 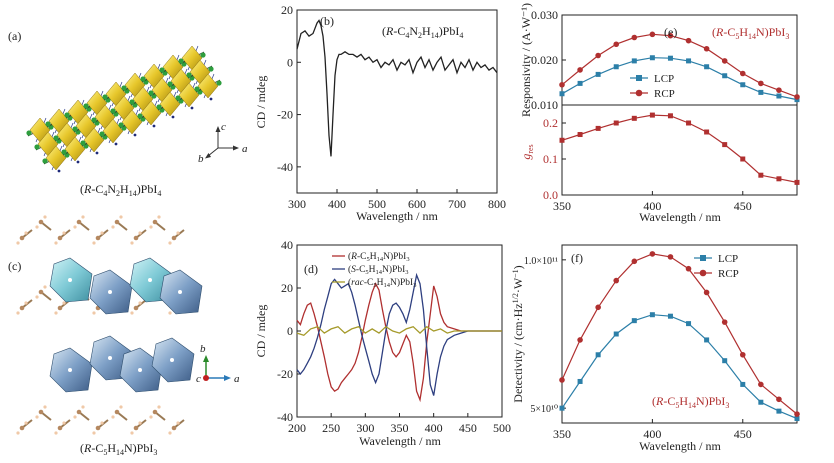 What do you see at coordinates (652, 206) in the screenshot?
I see `chart-e-x-tick-label: 400` at bounding box center [652, 206].